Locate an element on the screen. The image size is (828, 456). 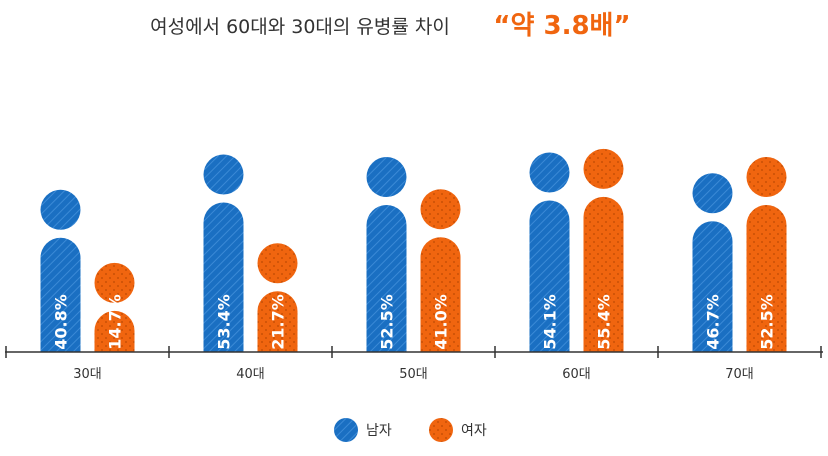
data-label: 54.1% is located at coordinates (550, 322).